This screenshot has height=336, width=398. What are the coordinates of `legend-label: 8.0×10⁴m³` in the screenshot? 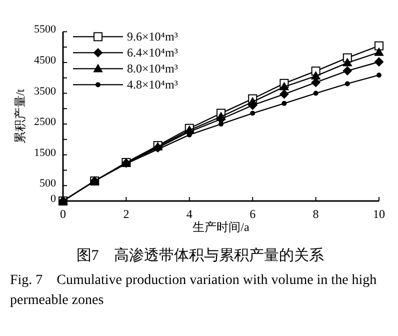 It's located at (152, 69).